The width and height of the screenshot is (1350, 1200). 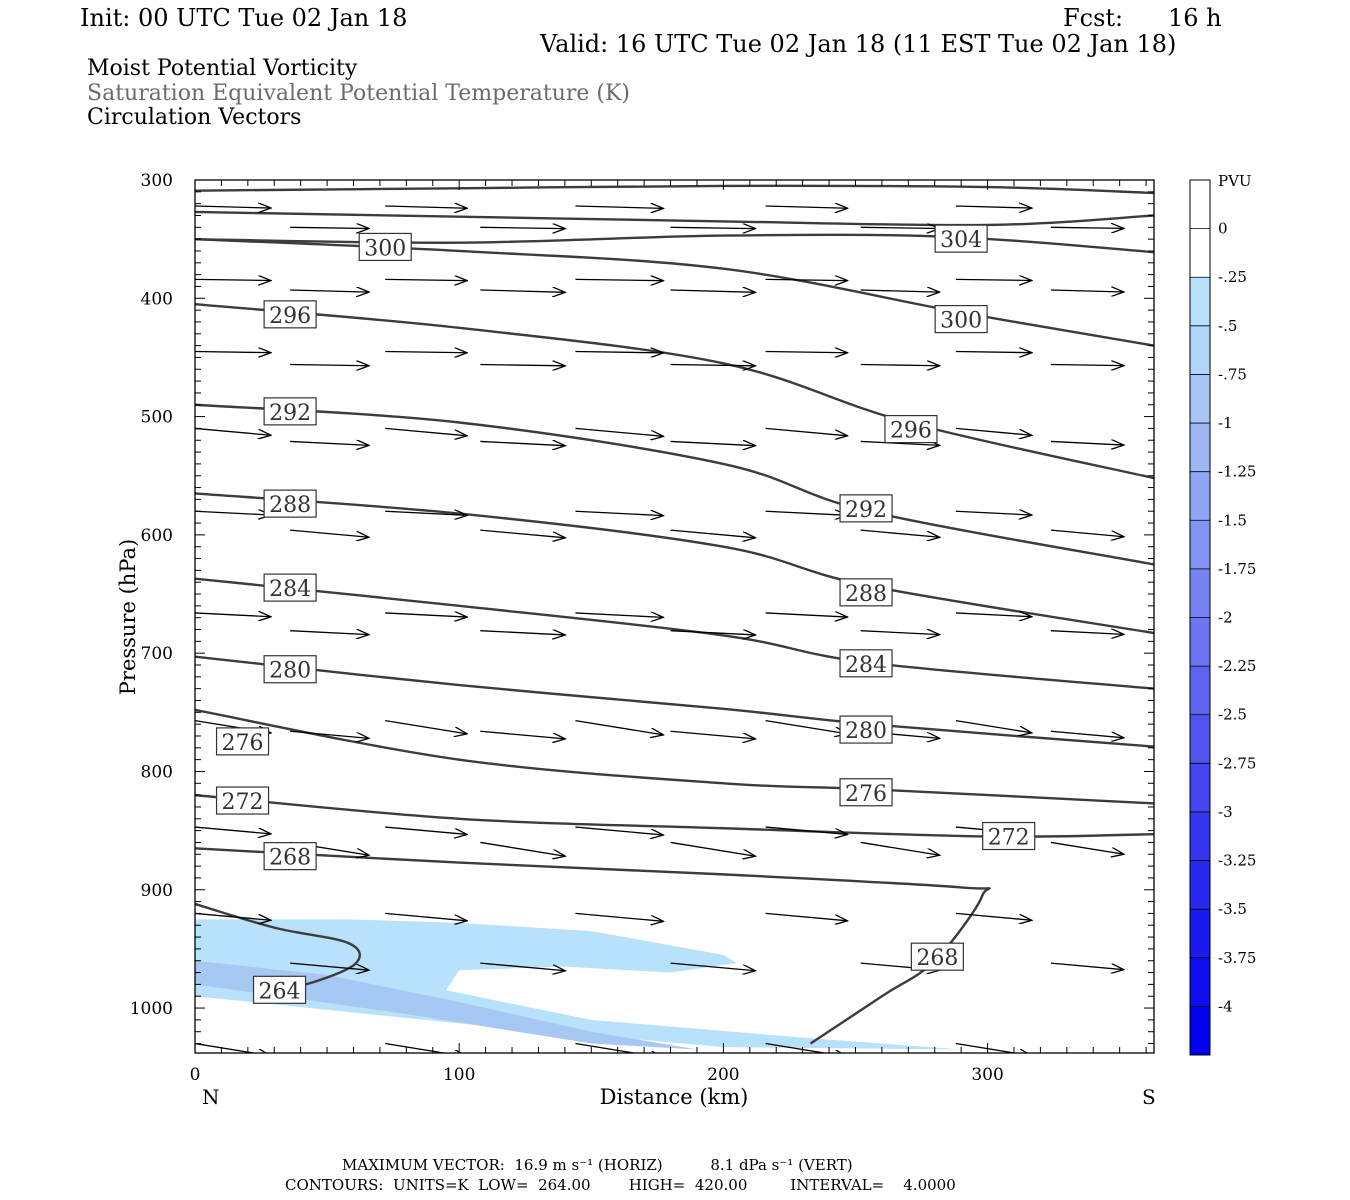 What do you see at coordinates (1237, 666) in the screenshot?
I see `colorbar-label: -2.25` at bounding box center [1237, 666].